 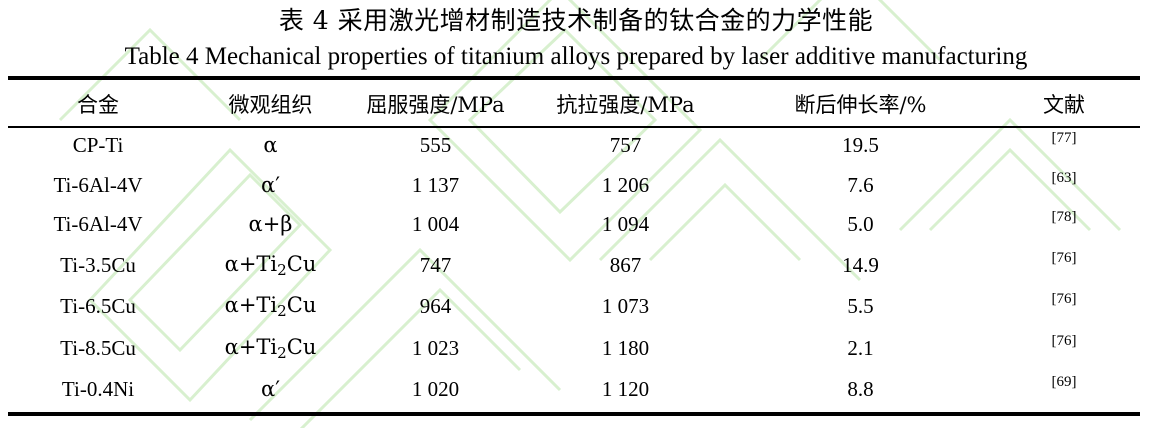 I want to click on table-rule-bottom, so click(x=574, y=414).